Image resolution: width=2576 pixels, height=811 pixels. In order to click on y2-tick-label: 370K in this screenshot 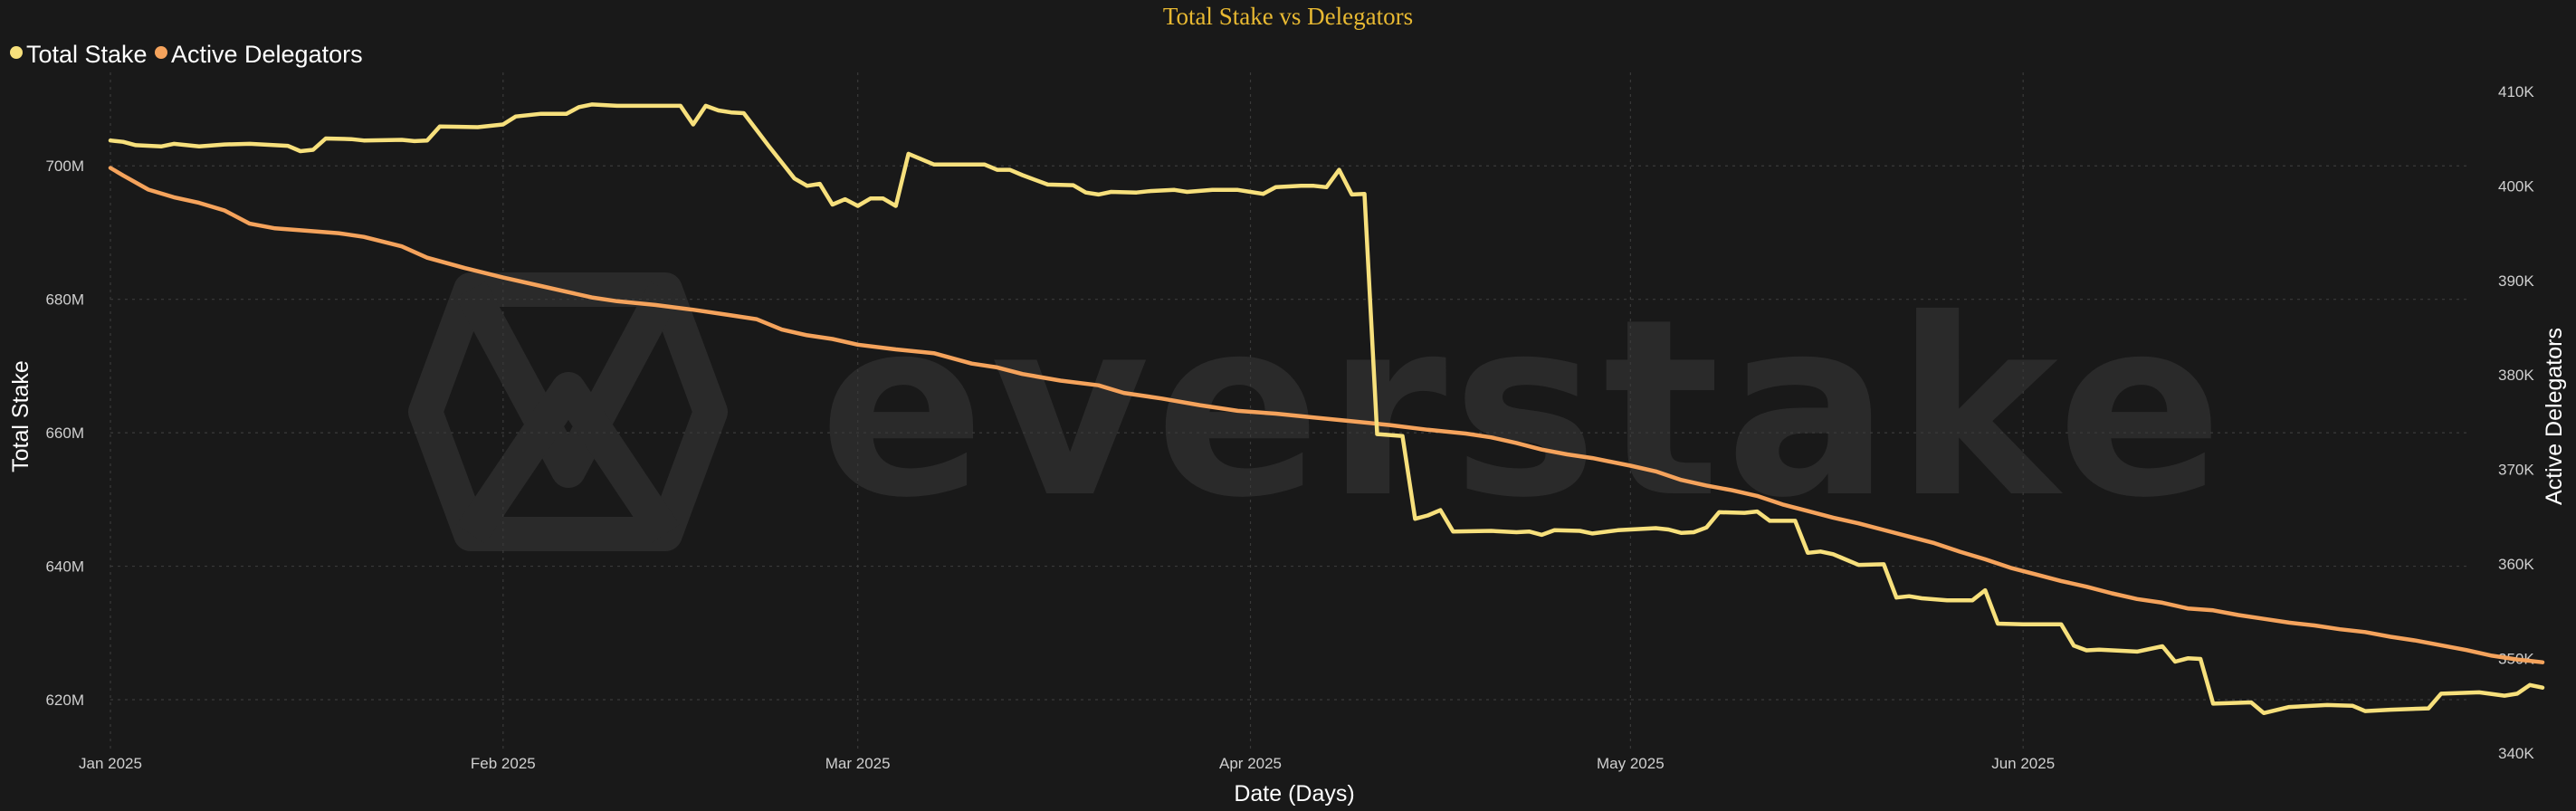, I will do `click(2516, 470)`.